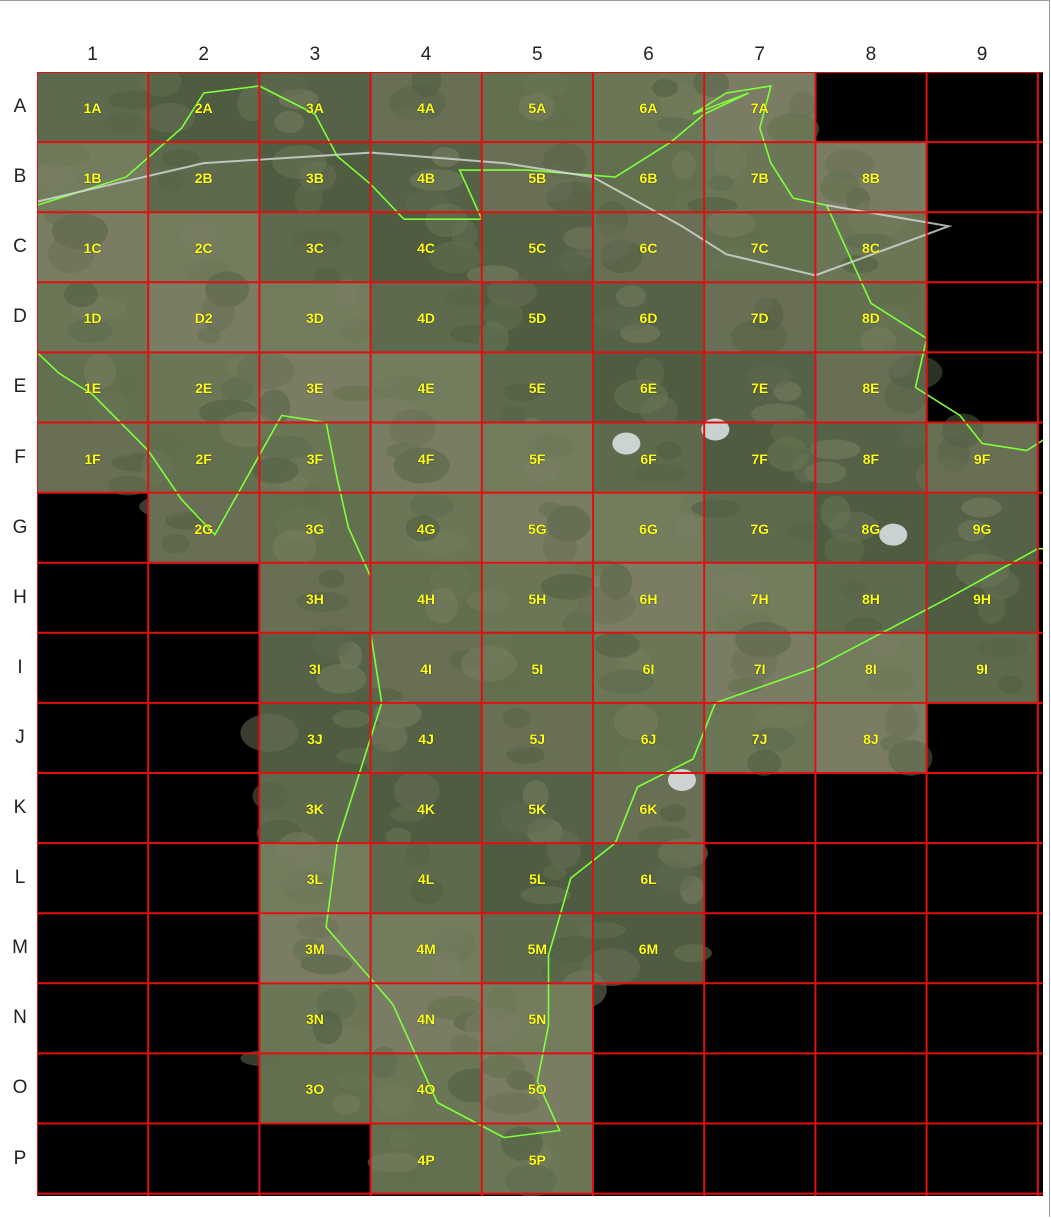  What do you see at coordinates (426, 879) in the screenshot?
I see `grid-cell-label-4L: 4L` at bounding box center [426, 879].